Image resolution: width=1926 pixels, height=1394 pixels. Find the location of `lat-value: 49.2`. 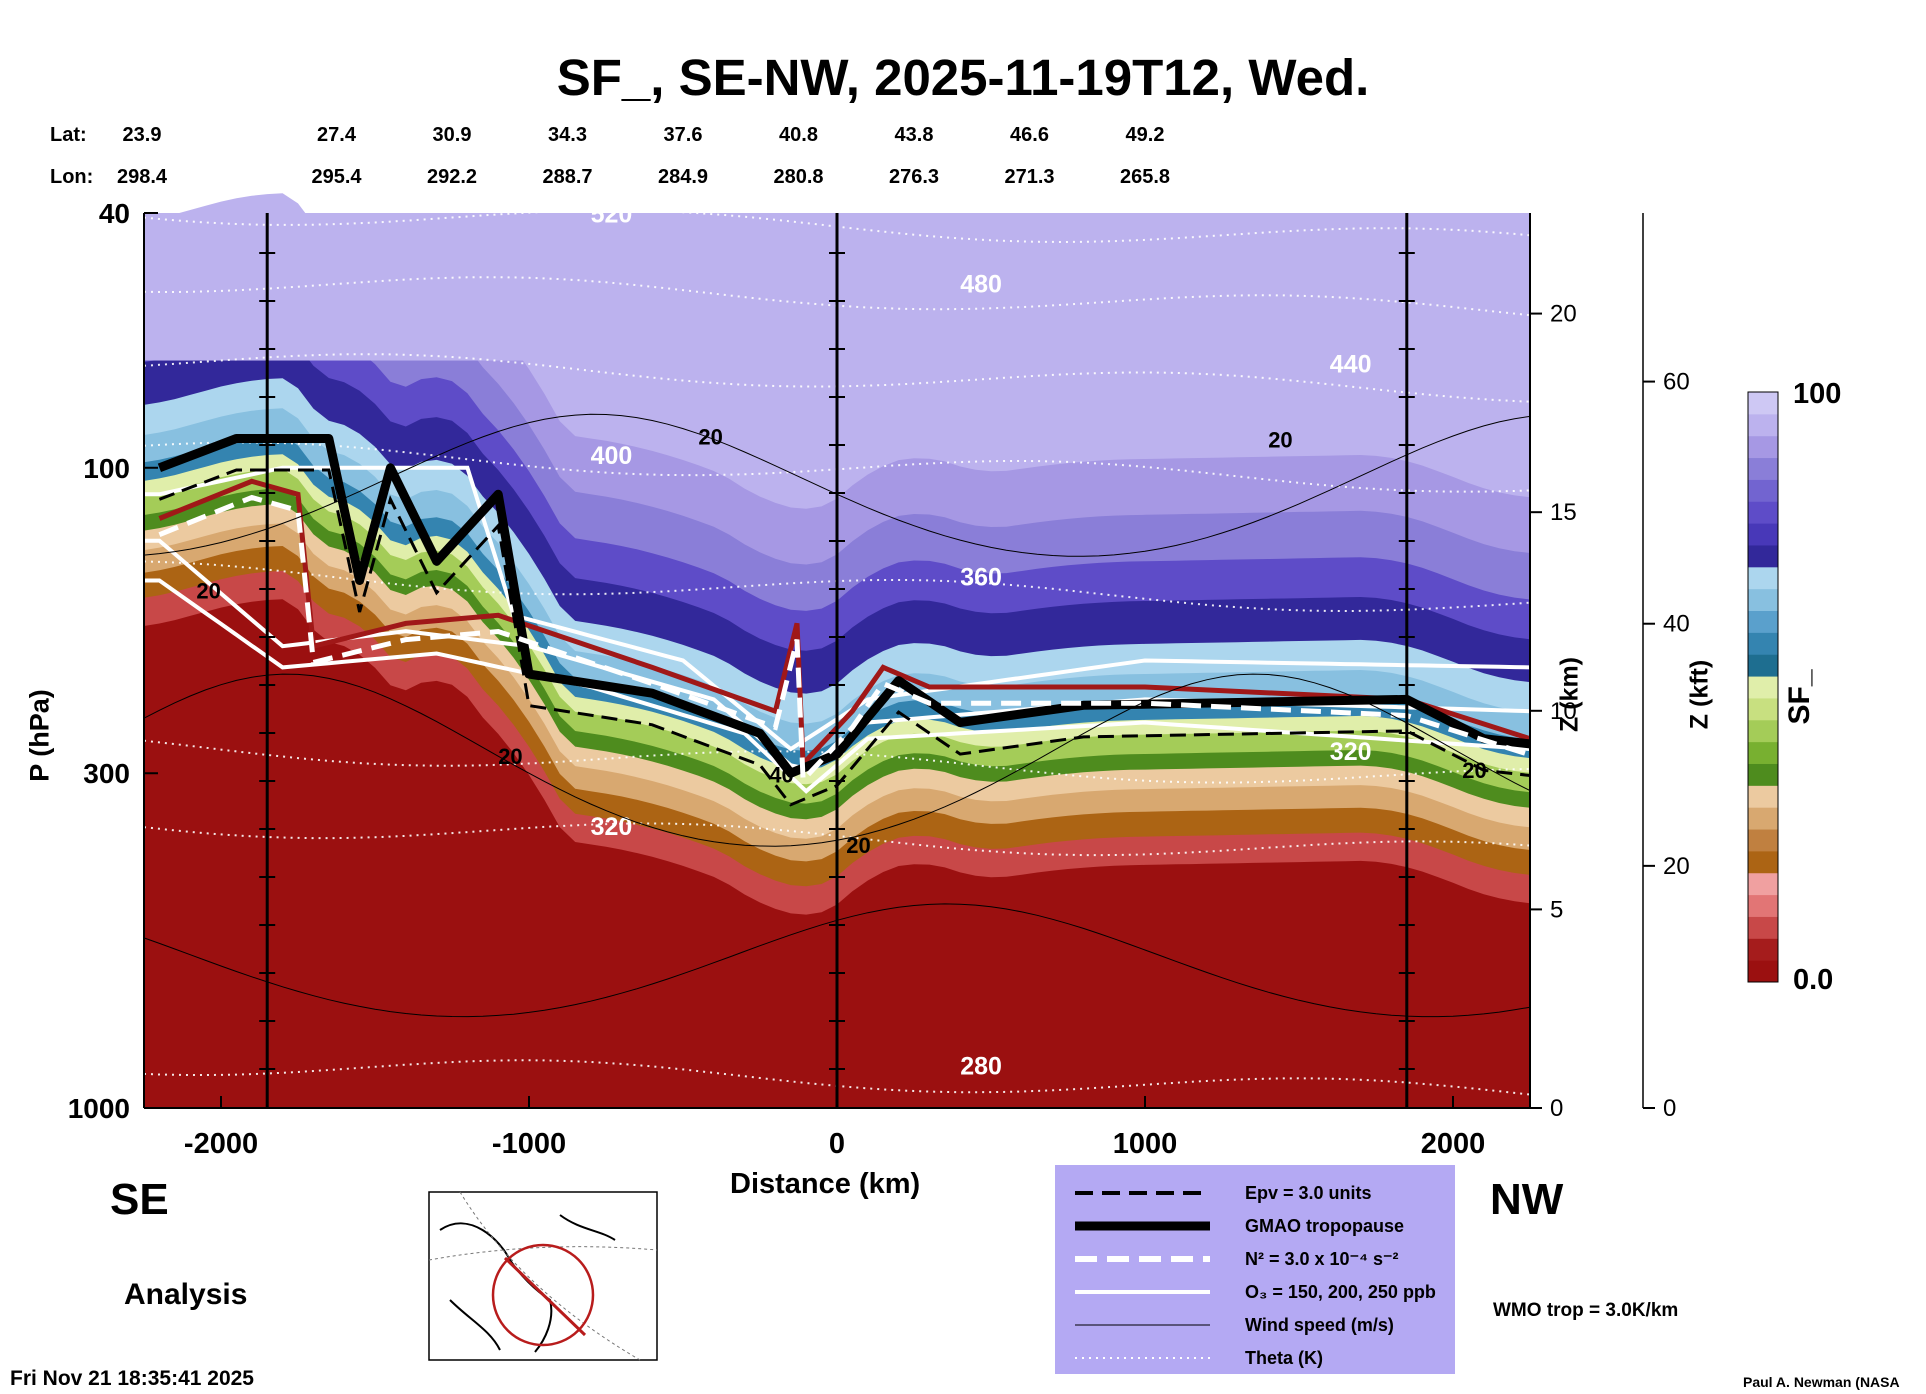

lat-value: 49.2 is located at coordinates (1145, 135).